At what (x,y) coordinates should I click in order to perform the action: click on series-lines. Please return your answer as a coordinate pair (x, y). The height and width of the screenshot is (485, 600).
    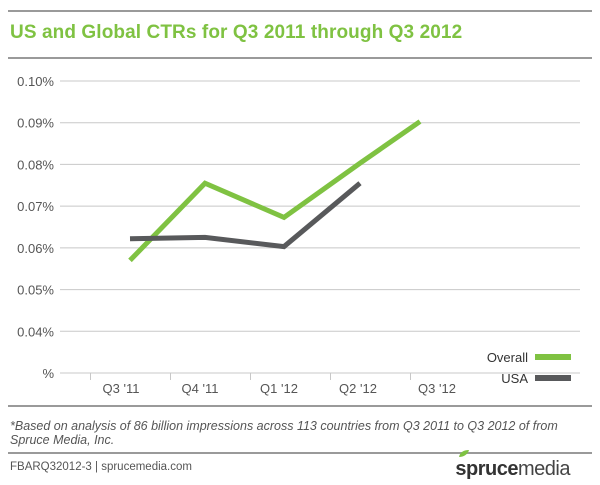
    Looking at the image, I should click on (275, 191).